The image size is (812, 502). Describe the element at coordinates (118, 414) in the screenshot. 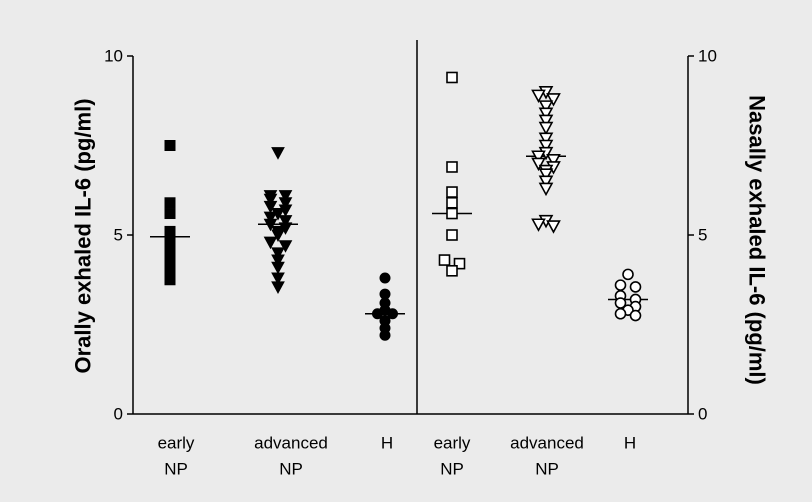

I see `left-tick-label: 0` at that location.